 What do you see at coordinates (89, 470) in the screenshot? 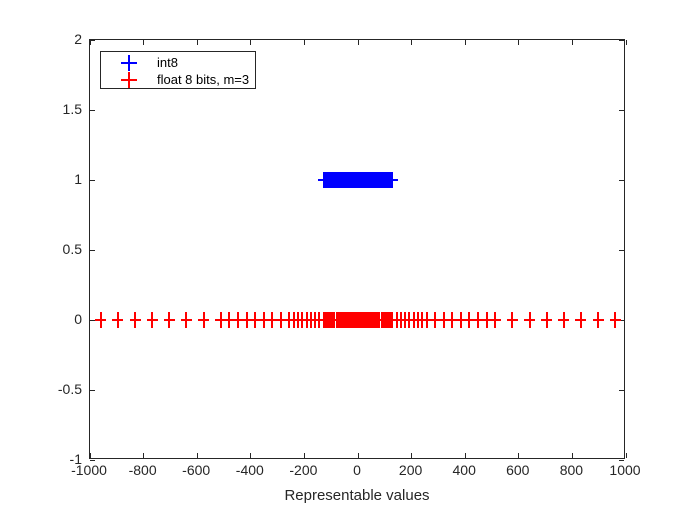
I see `x-tick-label: -1000` at bounding box center [89, 470].